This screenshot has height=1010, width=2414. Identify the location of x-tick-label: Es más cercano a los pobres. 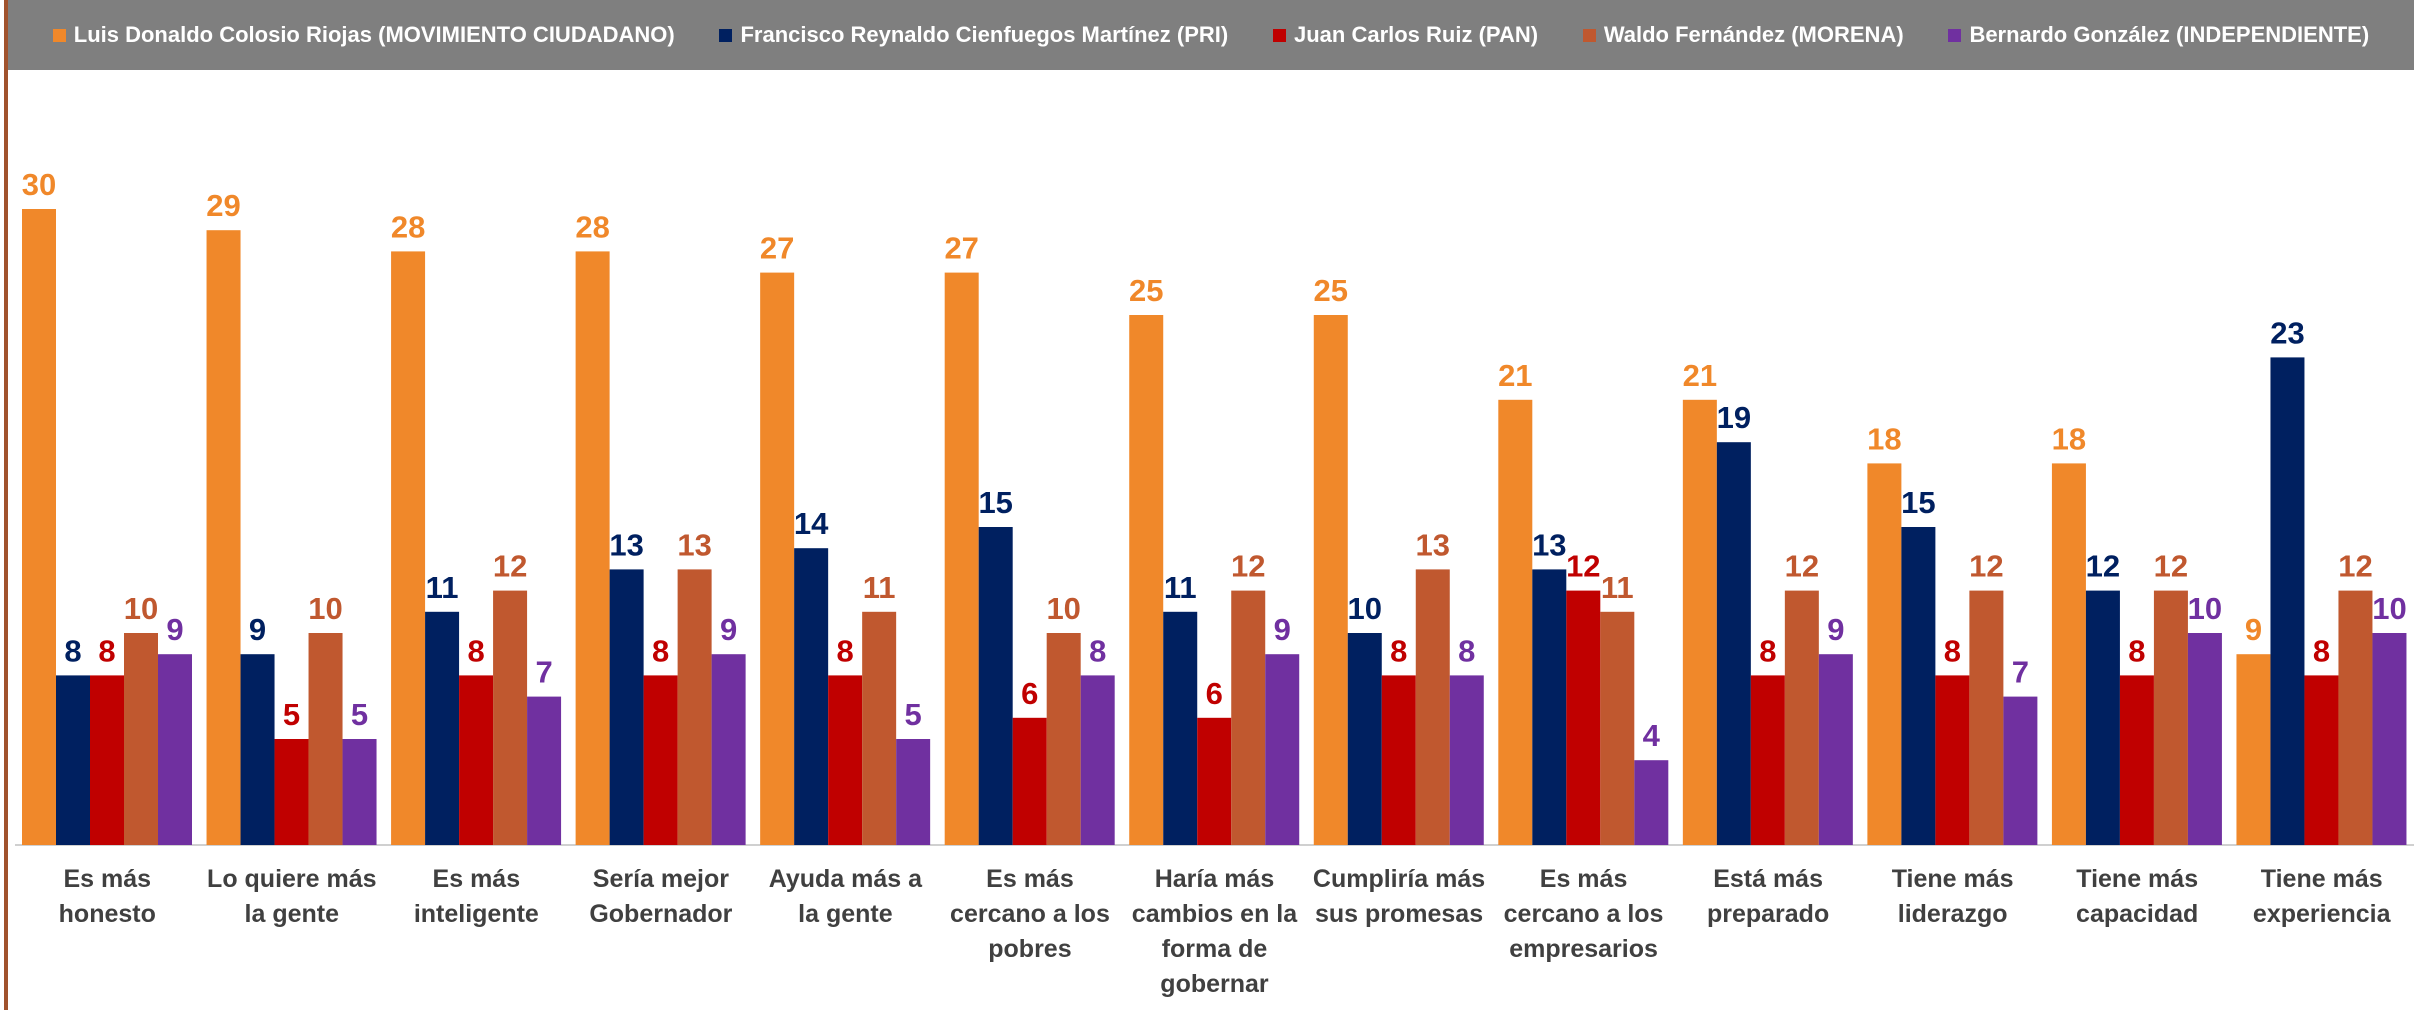
(1030, 914).